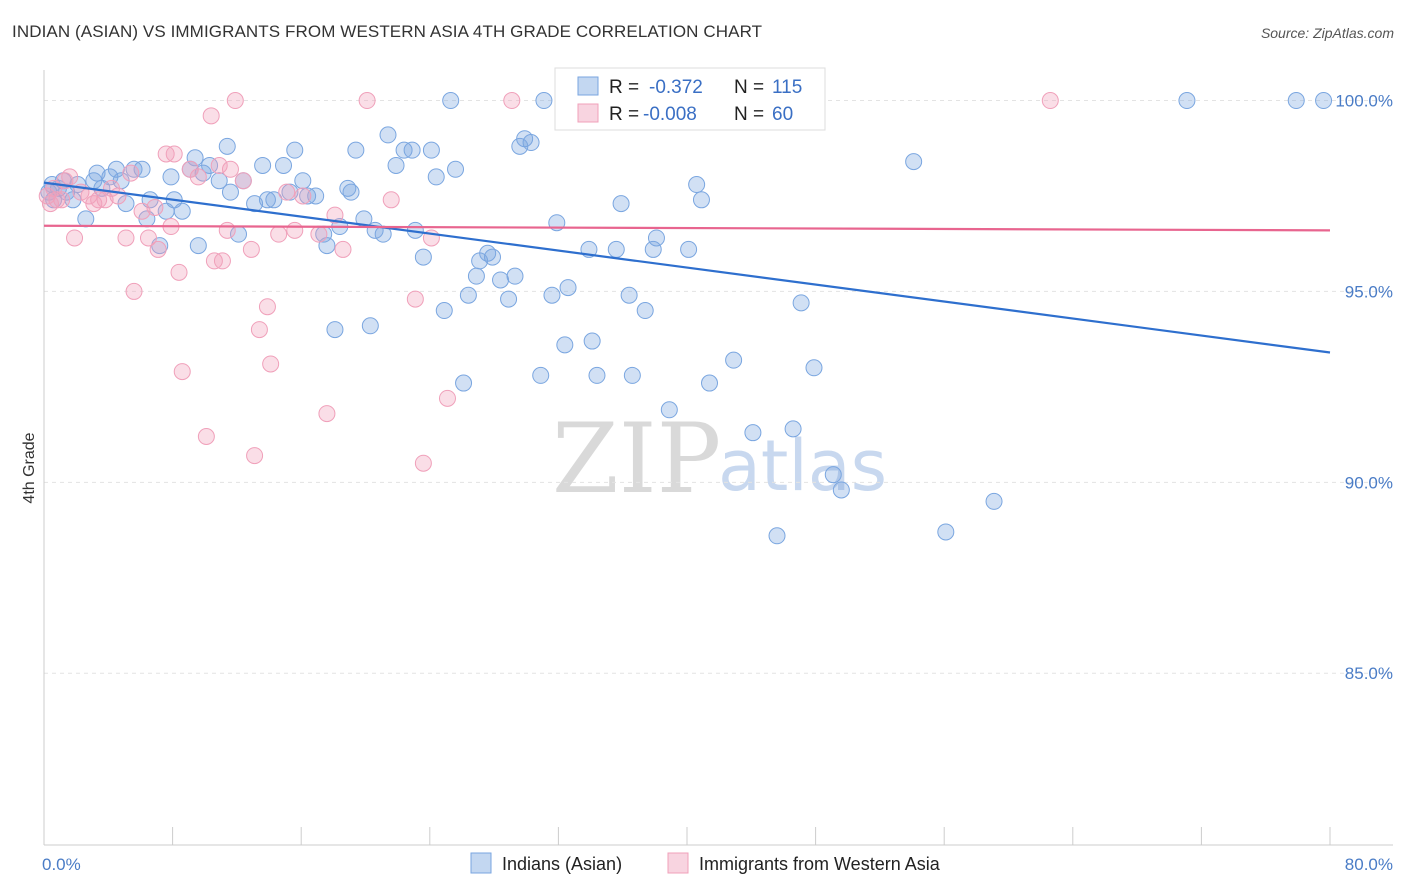 This screenshot has height=892, width=1406. Describe the element at coordinates (624, 87) in the screenshot. I see `legend-r-label-blue: R =` at that location.